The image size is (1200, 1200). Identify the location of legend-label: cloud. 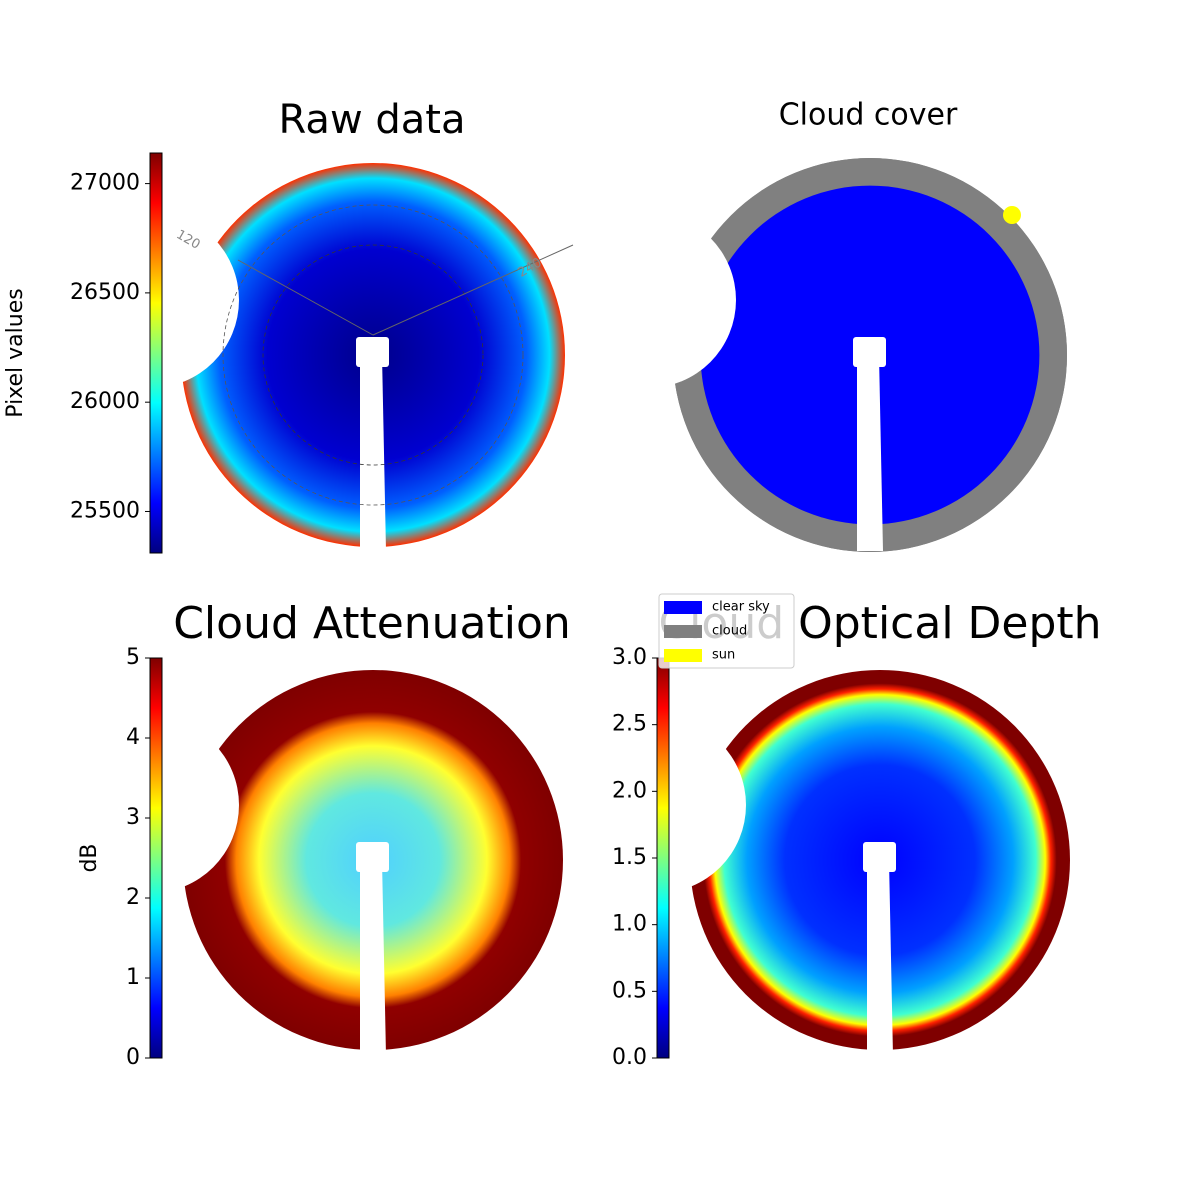
(729, 631).